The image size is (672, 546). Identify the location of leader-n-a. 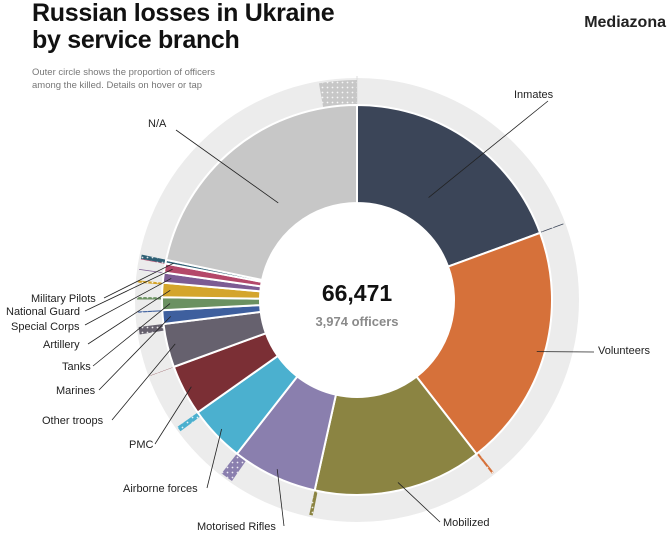
(227, 166).